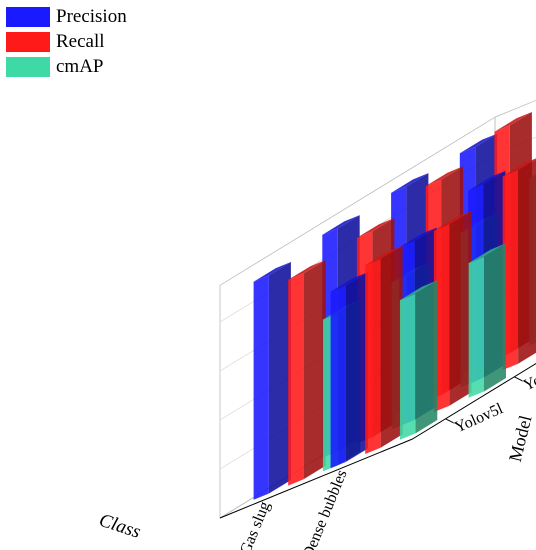 This screenshot has height=550, width=536. I want to click on legend-label-recall: Recall, so click(80, 41).